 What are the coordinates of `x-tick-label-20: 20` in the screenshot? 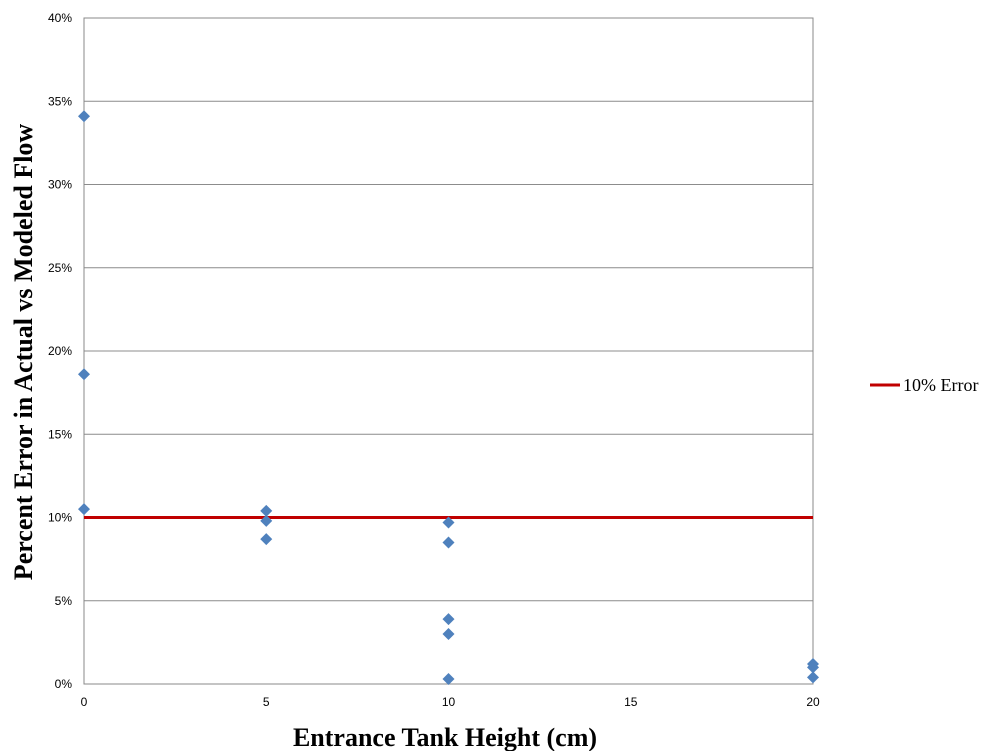 It's located at (813, 702).